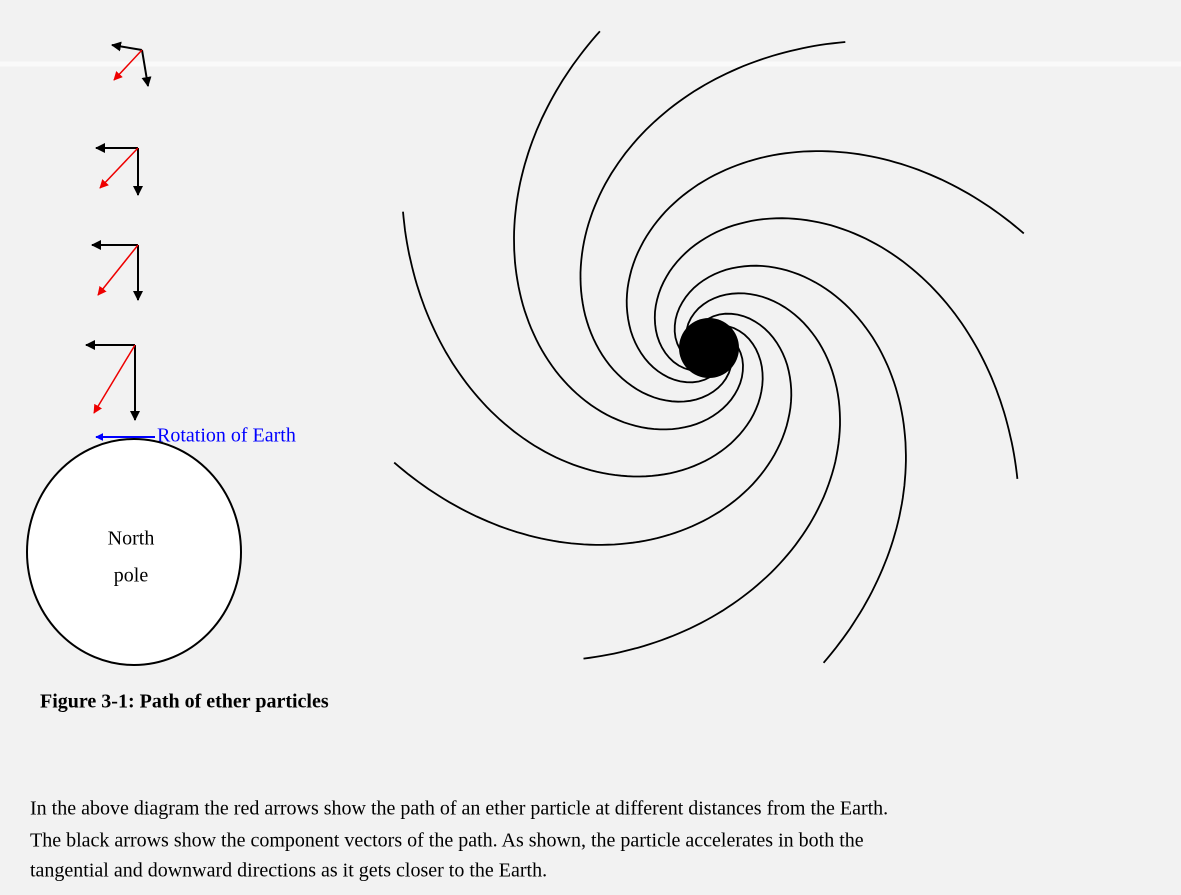  I want to click on downward-arrow, so click(146, 68).